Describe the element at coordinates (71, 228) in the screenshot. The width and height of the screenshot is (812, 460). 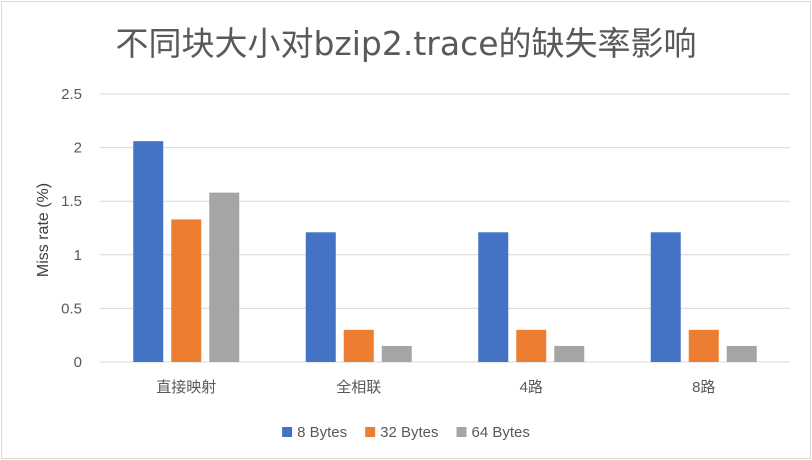
I see `y-axis-ticks: 0 0.5 1 1.5 2 2.5` at that location.